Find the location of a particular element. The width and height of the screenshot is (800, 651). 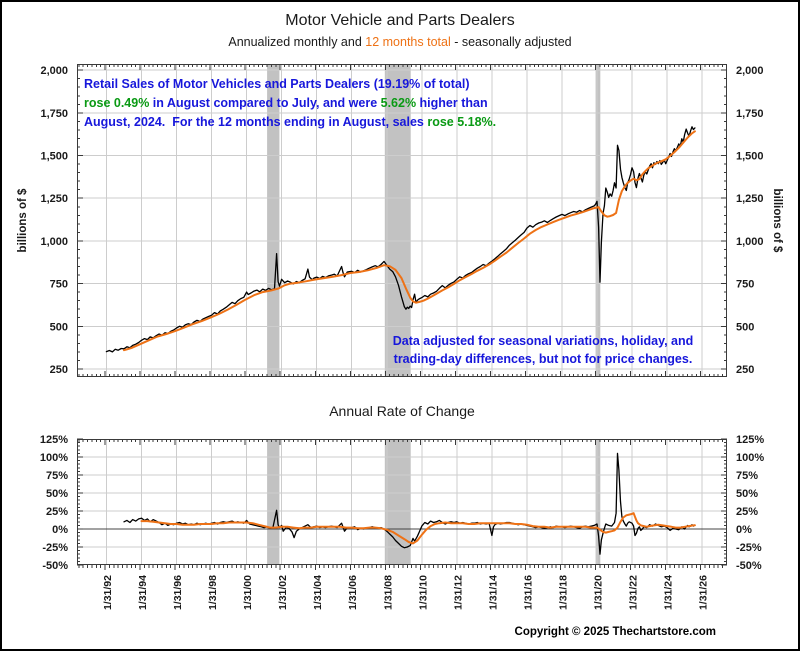

y-tick-label-left: 25% is located at coordinates (57, 512).